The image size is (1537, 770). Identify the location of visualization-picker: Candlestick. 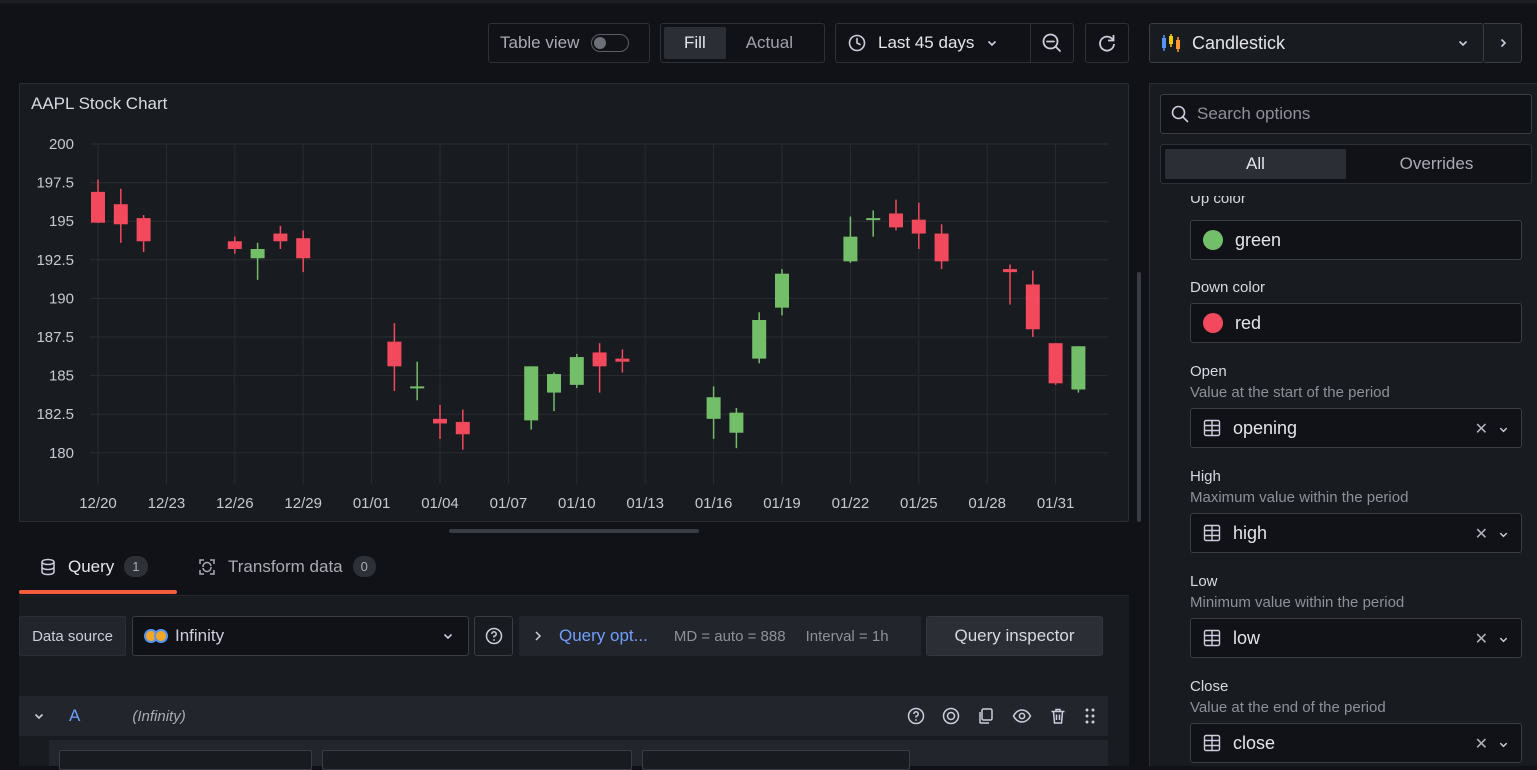
(1316, 43).